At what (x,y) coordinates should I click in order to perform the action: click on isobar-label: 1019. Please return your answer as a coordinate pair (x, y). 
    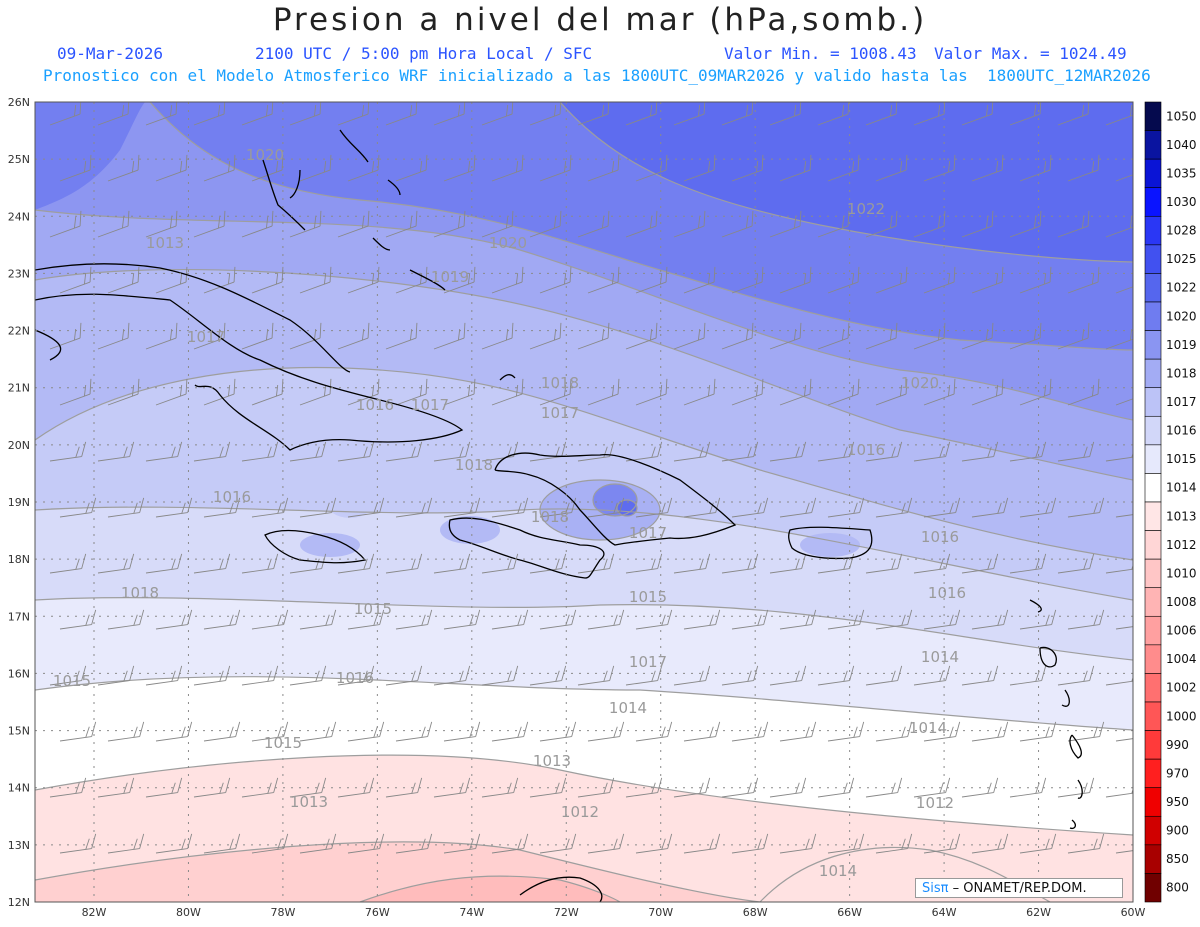
    Looking at the image, I should click on (450, 277).